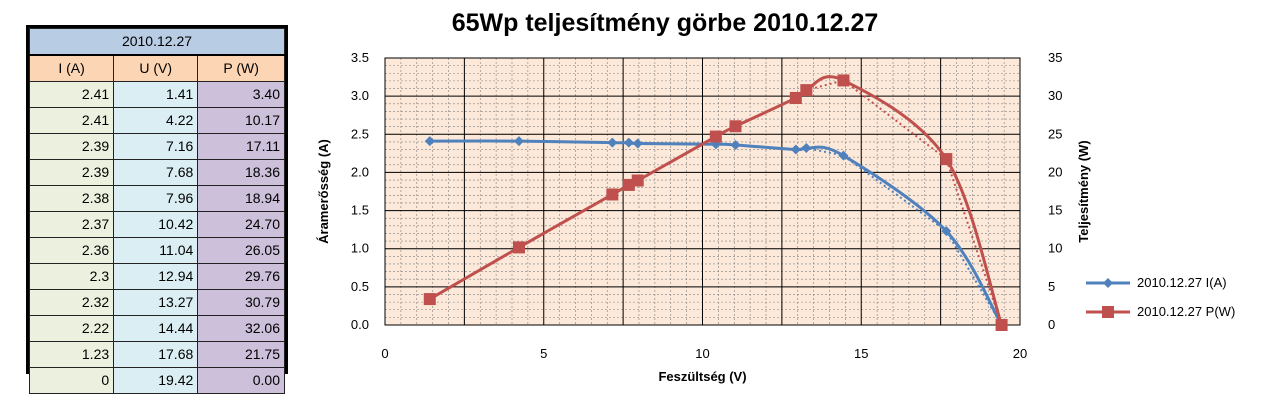 This screenshot has width=1273, height=412. Describe the element at coordinates (241, 172) in the screenshot. I see `cell-power: 18.36` at that location.